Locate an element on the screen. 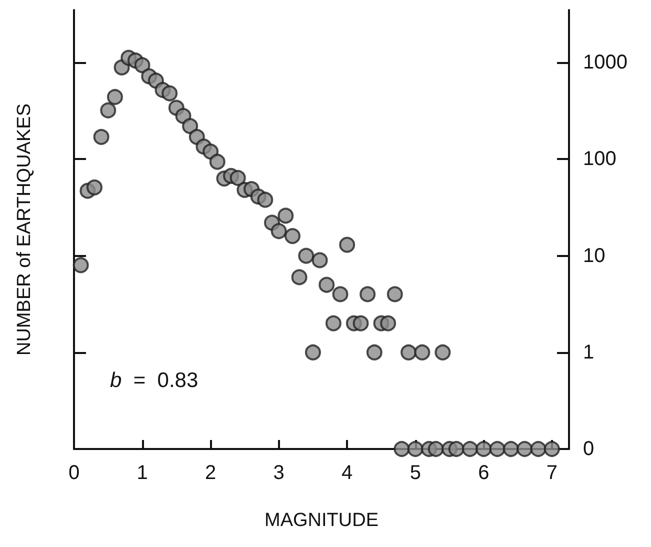 This screenshot has height=547, width=651. y-tick-label: 100 is located at coordinates (599, 159).